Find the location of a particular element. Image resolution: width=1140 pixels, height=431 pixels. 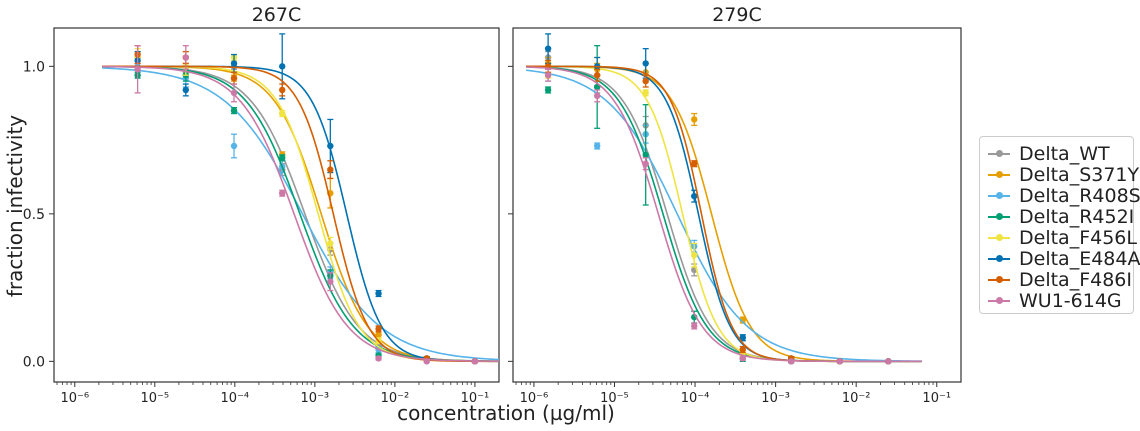

legend-label: Delta_S371Y is located at coordinates (1079, 175).